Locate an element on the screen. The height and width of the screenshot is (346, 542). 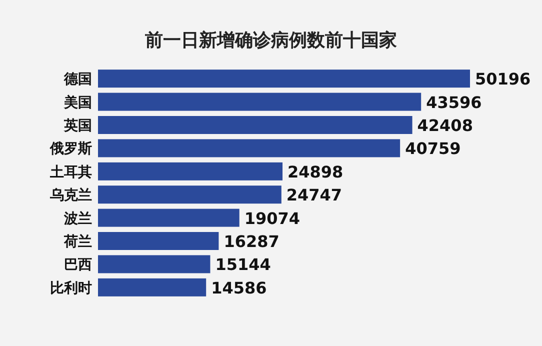
y-tick-label: 乌克兰 is located at coordinates (70, 195).